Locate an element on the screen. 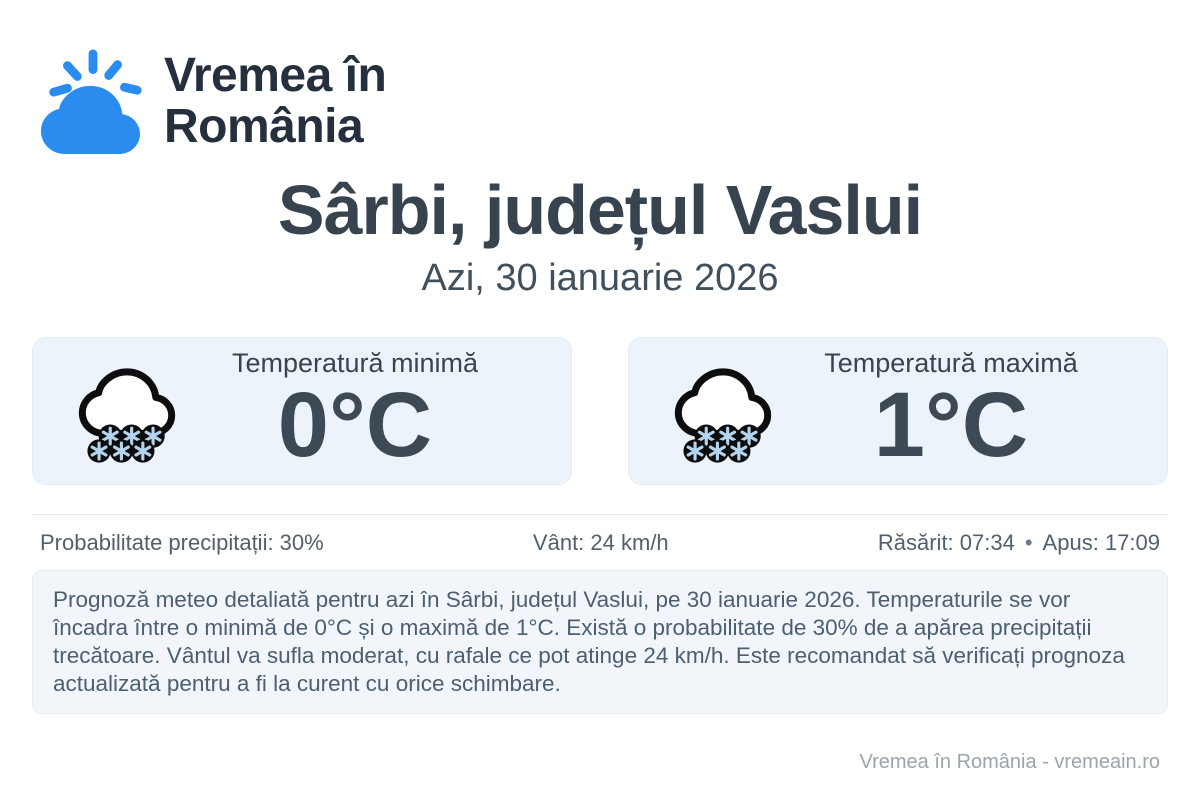  min-temperature-text: Temperatură minimă 0°C is located at coordinates (355, 410).